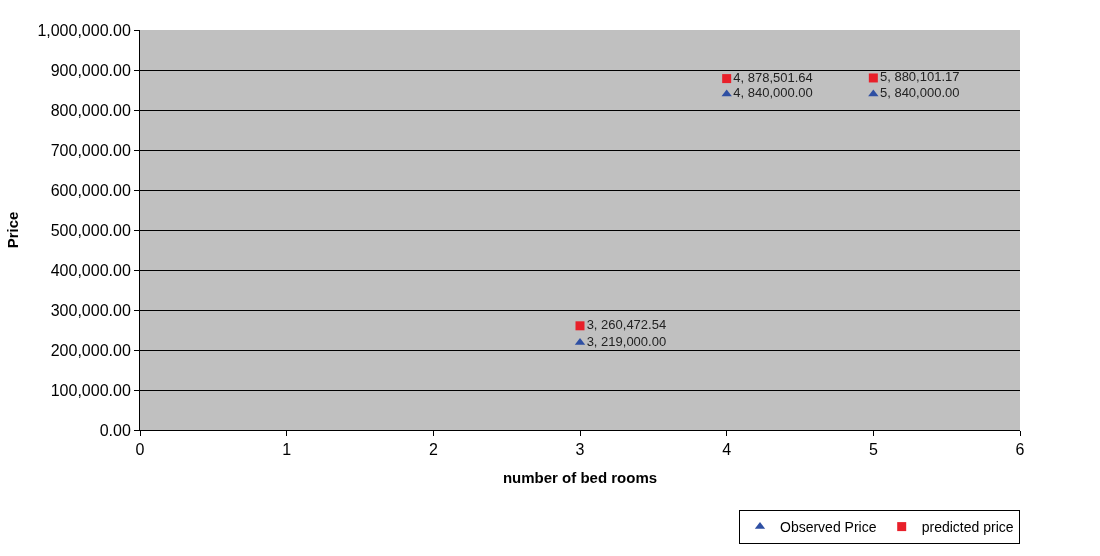  What do you see at coordinates (626, 325) in the screenshot?
I see `data-label: 3, 260,472.54` at bounding box center [626, 325].